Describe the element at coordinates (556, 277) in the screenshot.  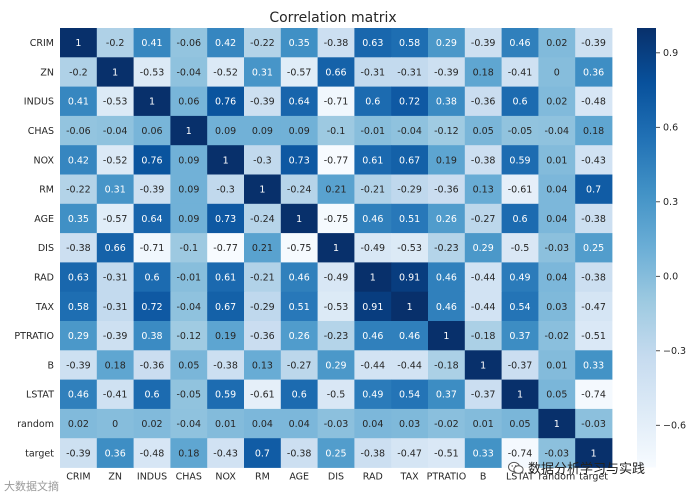
I see `cell-value-label: 0.04` at that location.